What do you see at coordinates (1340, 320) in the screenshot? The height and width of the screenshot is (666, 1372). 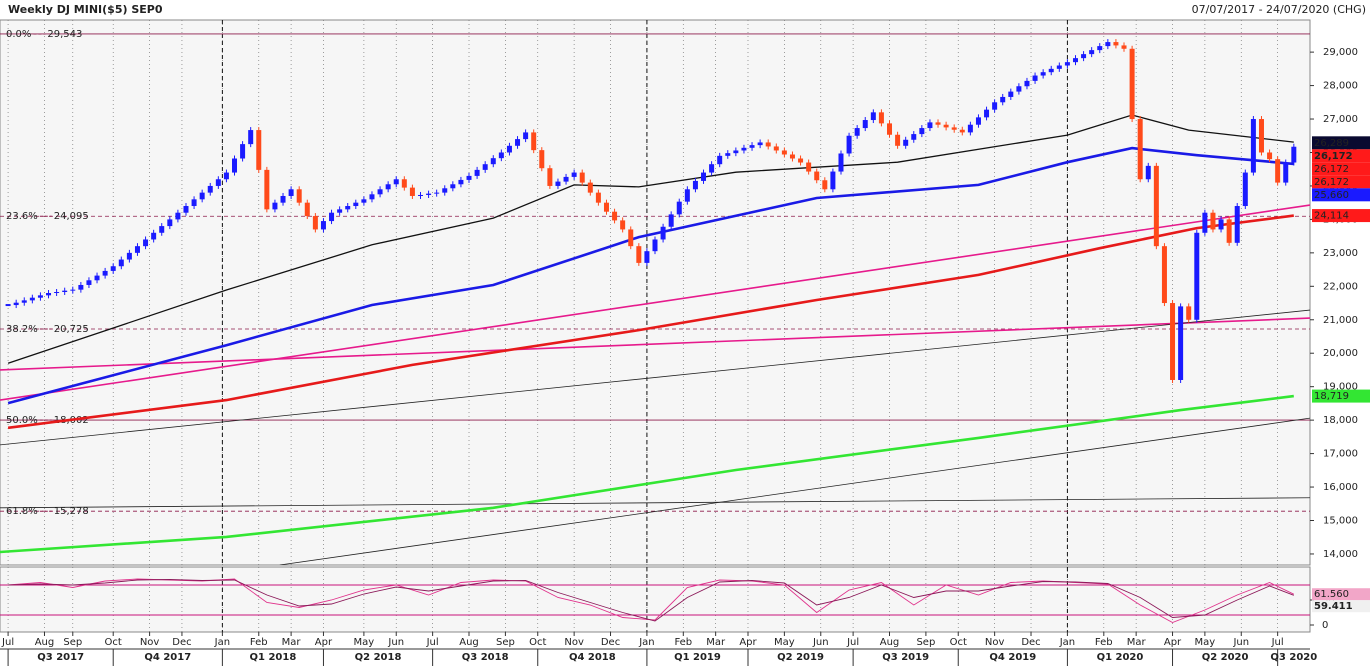 I see `y-tick-label: 21,000` at bounding box center [1340, 320].